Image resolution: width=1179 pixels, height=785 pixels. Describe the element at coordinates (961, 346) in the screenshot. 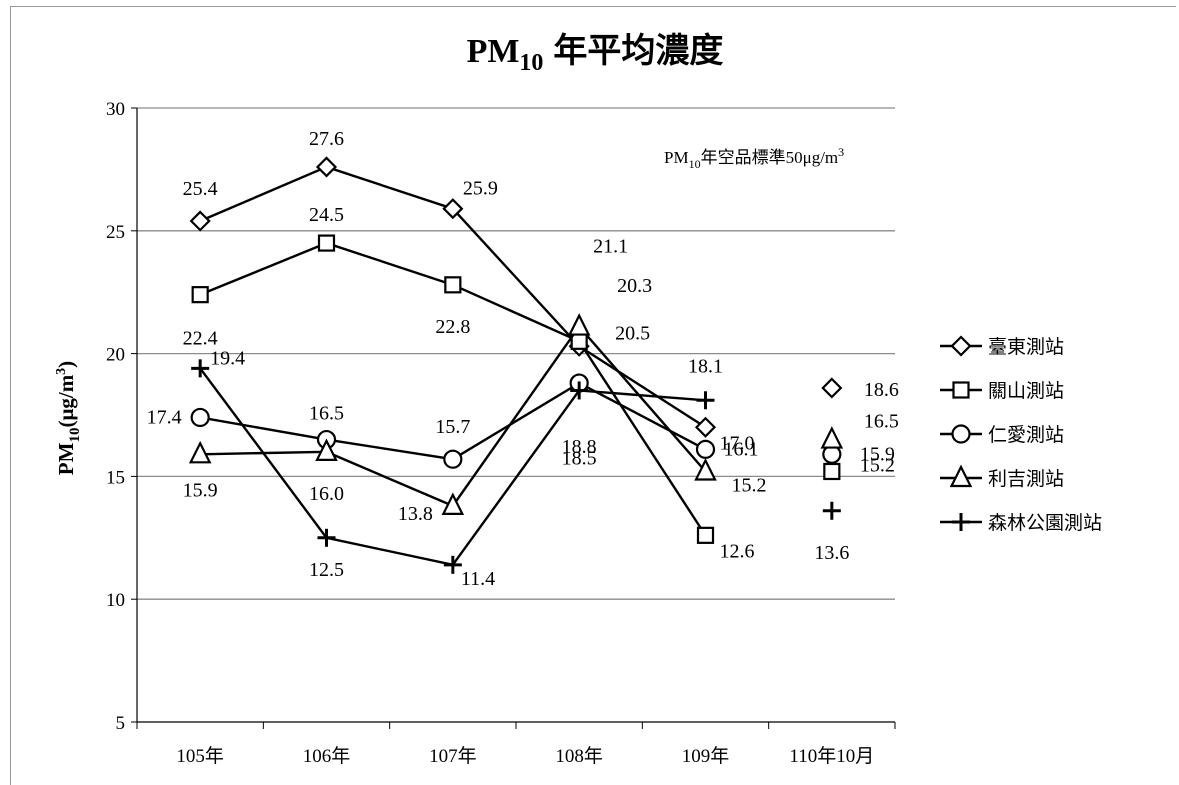

I see `legend-marker-diamond` at that location.